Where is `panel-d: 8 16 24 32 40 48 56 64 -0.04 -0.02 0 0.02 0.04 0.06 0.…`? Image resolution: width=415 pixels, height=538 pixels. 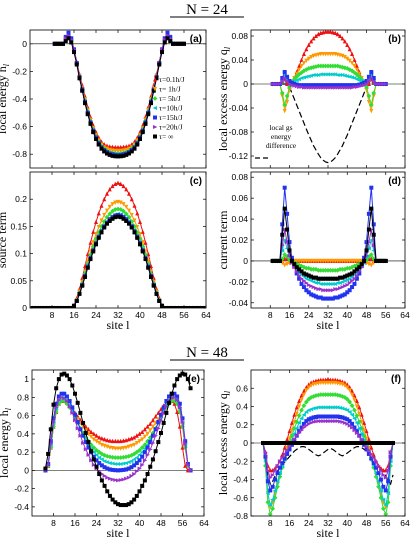
panel-d: 8 16 24 32 40 48 56 64 -0.04 -0.02 0 0.02 0.04 0.06 0.… is located at coordinates (313, 251).